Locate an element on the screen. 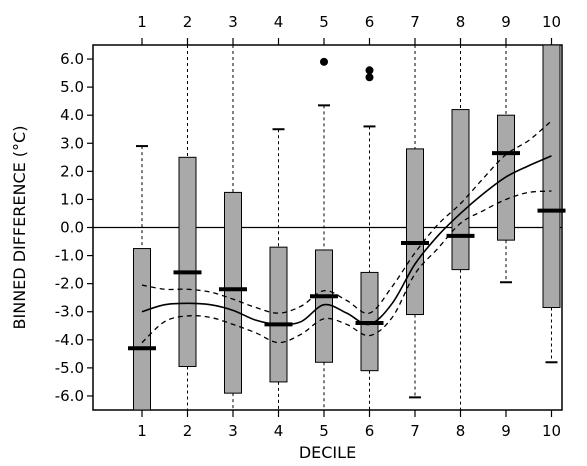 The height and width of the screenshot is (466, 587). y-tick-label: 3.0 is located at coordinates (72, 143).